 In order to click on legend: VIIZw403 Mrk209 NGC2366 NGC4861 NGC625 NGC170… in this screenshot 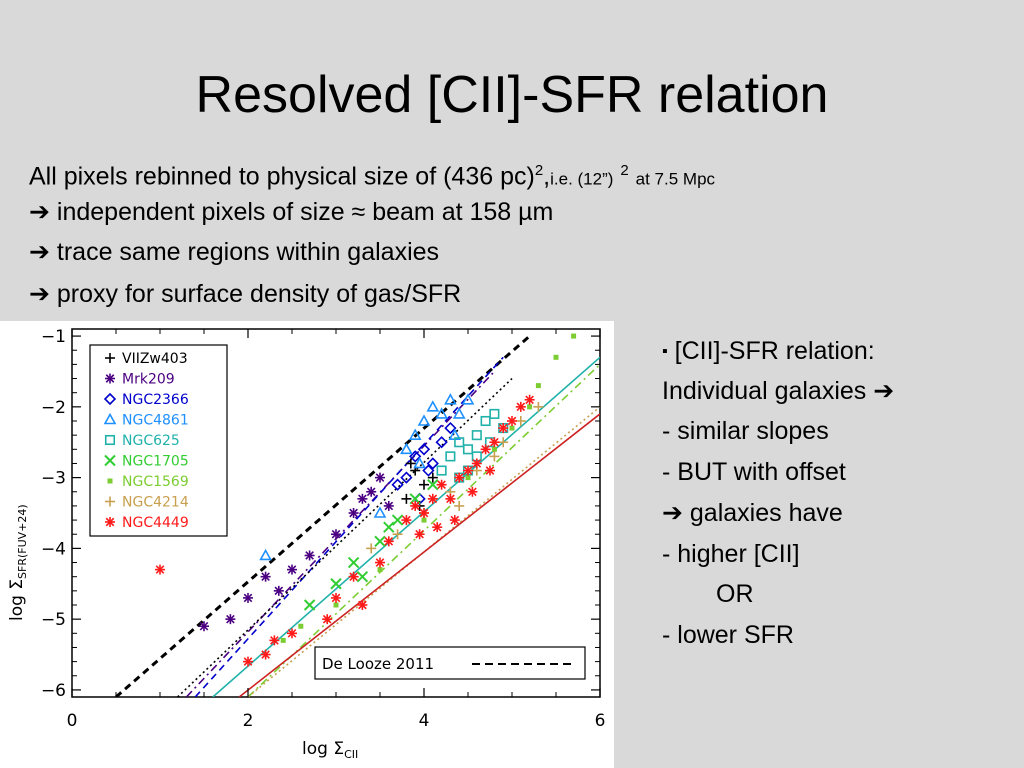, I will do `click(158, 440)`.